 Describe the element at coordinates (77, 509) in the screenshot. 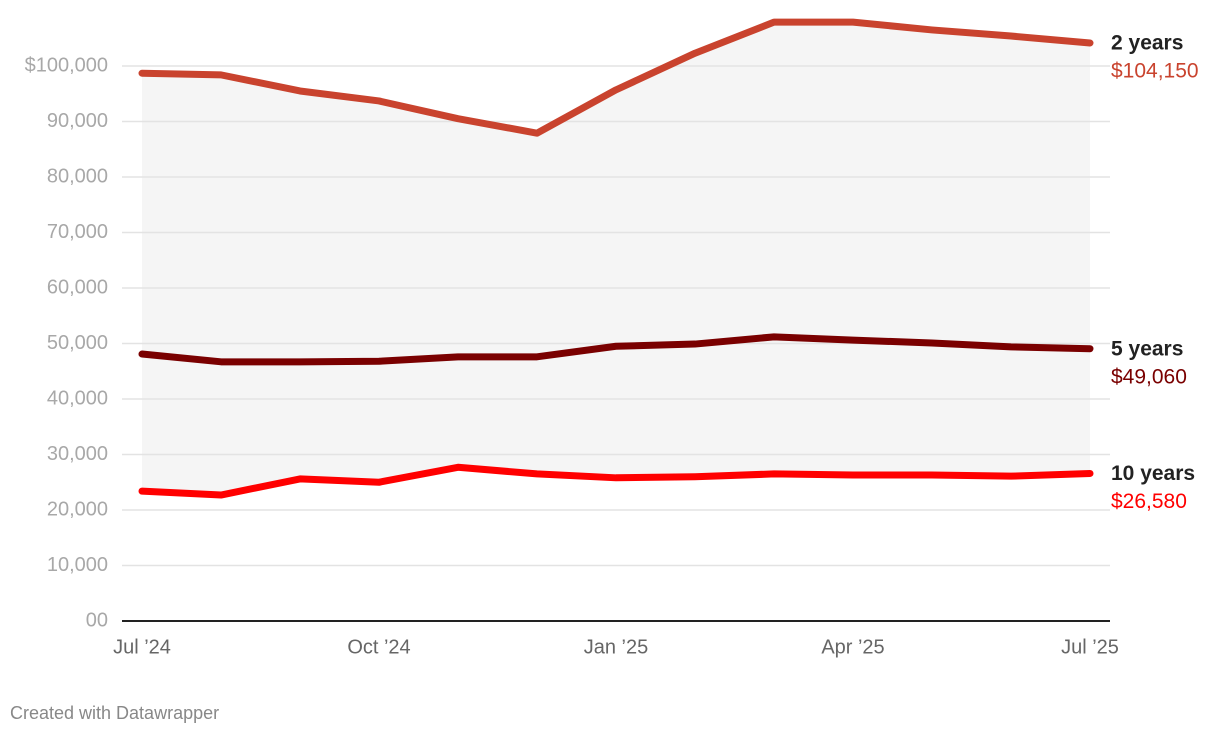

I see `y-tick-label: 20,000` at that location.